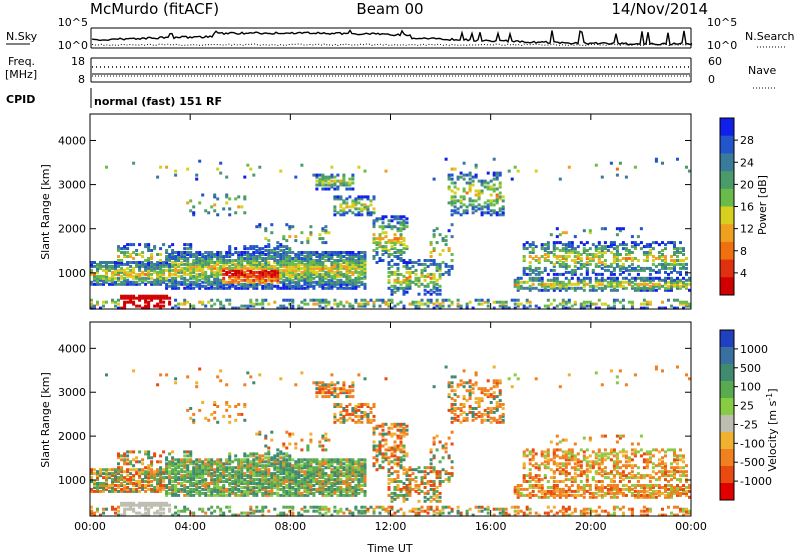 The image size is (800, 554). What do you see at coordinates (392, 37) in the screenshot?
I see `noise-sky-trace` at bounding box center [392, 37].